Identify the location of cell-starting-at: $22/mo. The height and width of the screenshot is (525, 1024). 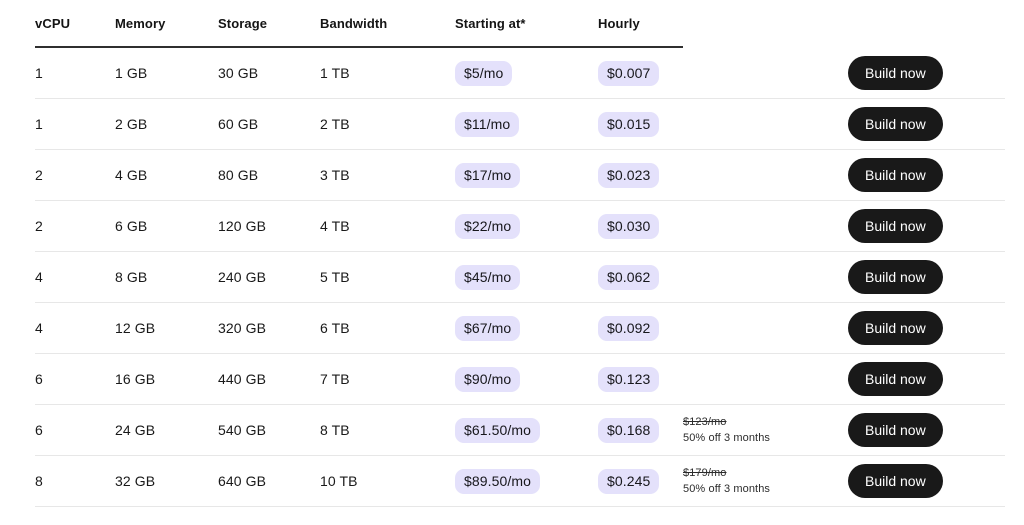
(526, 226).